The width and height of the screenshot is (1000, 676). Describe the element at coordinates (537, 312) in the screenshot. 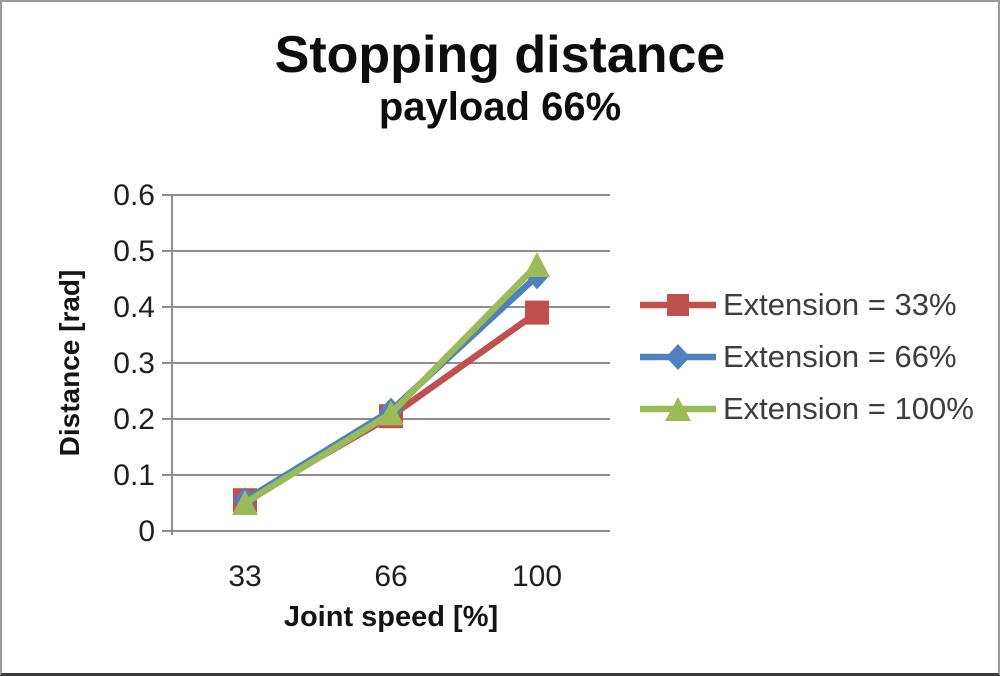

I see `marker-square` at that location.